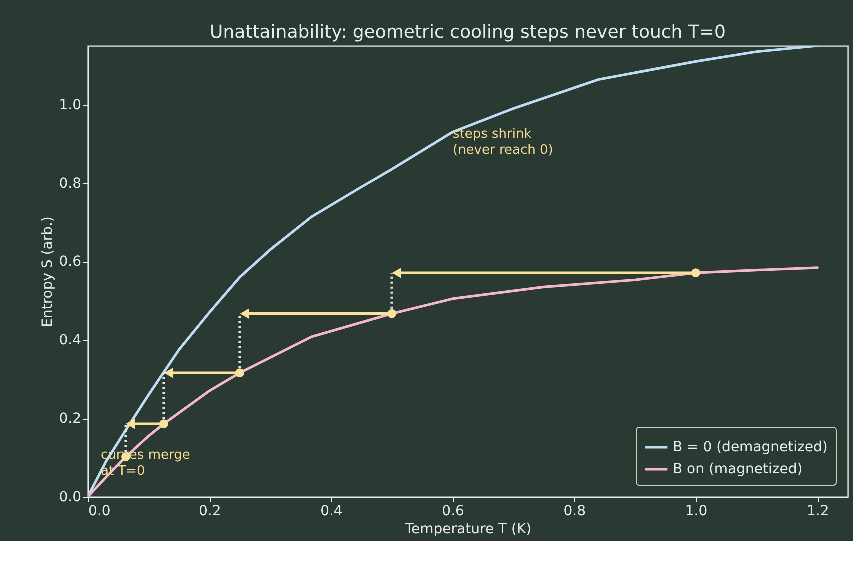 The height and width of the screenshot is (573, 862). Describe the element at coordinates (70, 184) in the screenshot. I see `y-tick-label: 0.8` at that location.